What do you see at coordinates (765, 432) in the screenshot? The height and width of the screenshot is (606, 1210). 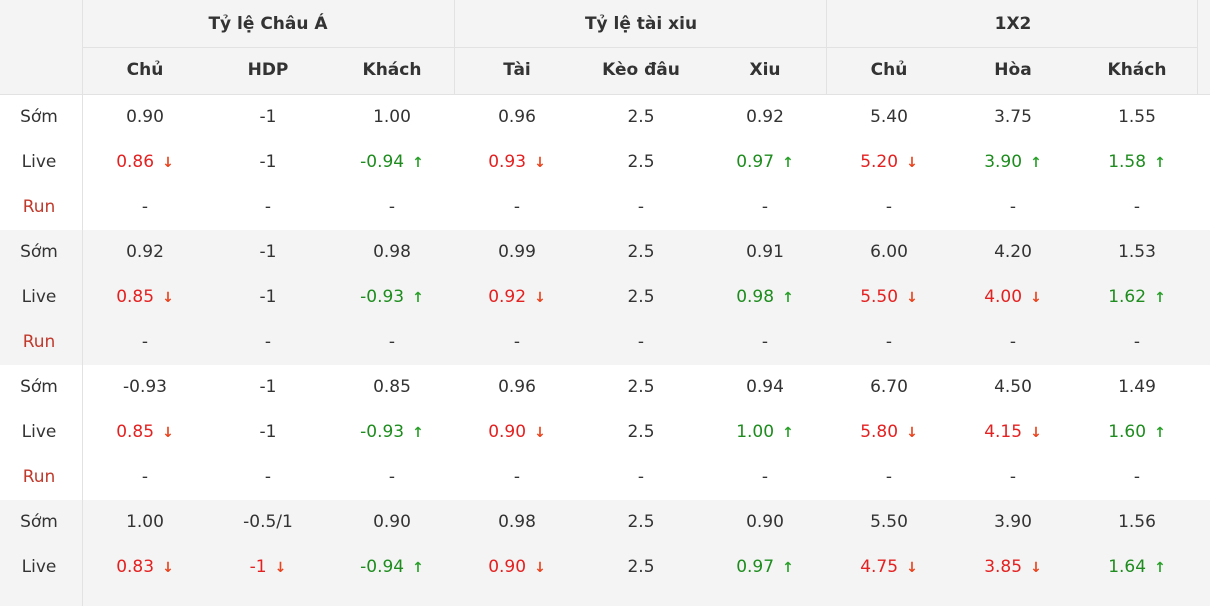 I see `odds-value: 1.00 ↑` at bounding box center [765, 432].